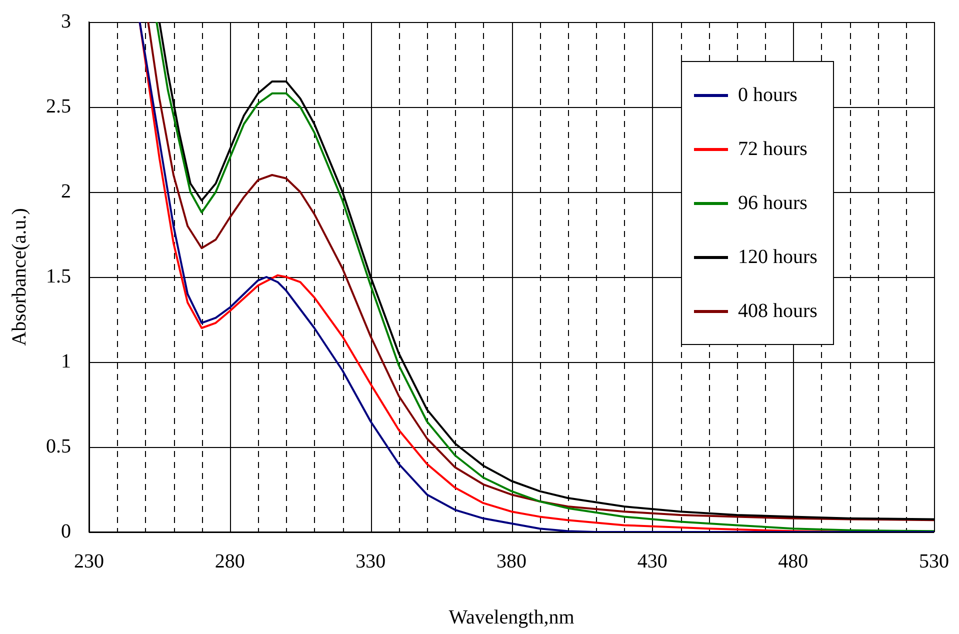 This screenshot has width=959, height=634. Describe the element at coordinates (66, 191) in the screenshot. I see `y-tick-label: 2` at that location.